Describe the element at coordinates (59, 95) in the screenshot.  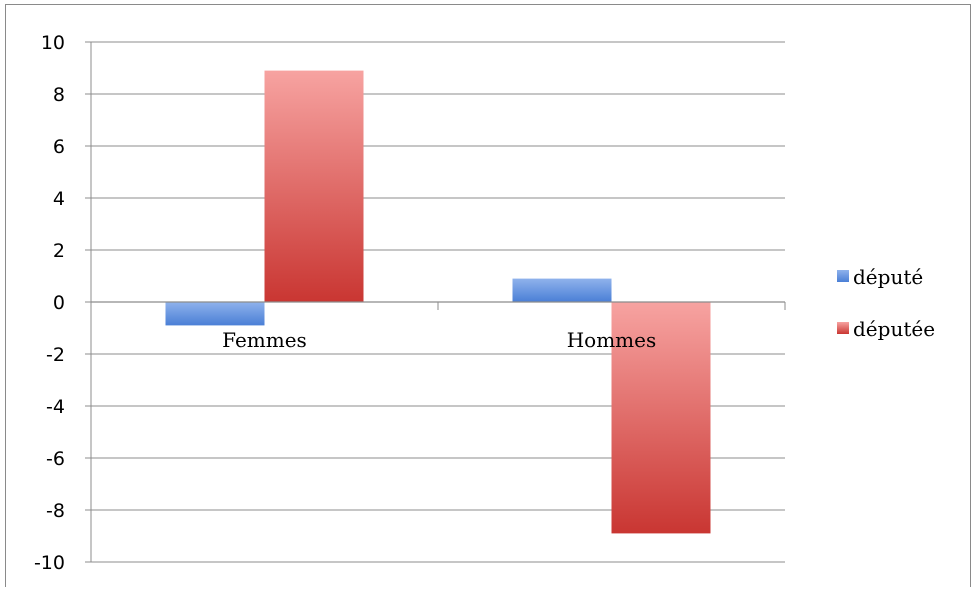
I see `y-tick-label: 8` at that location.